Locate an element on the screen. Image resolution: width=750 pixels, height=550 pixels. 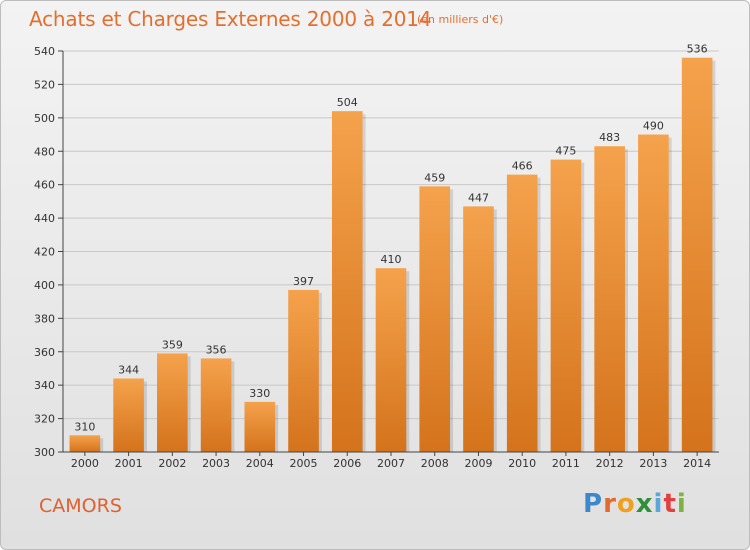
data-label: 344 is located at coordinates (128, 369).